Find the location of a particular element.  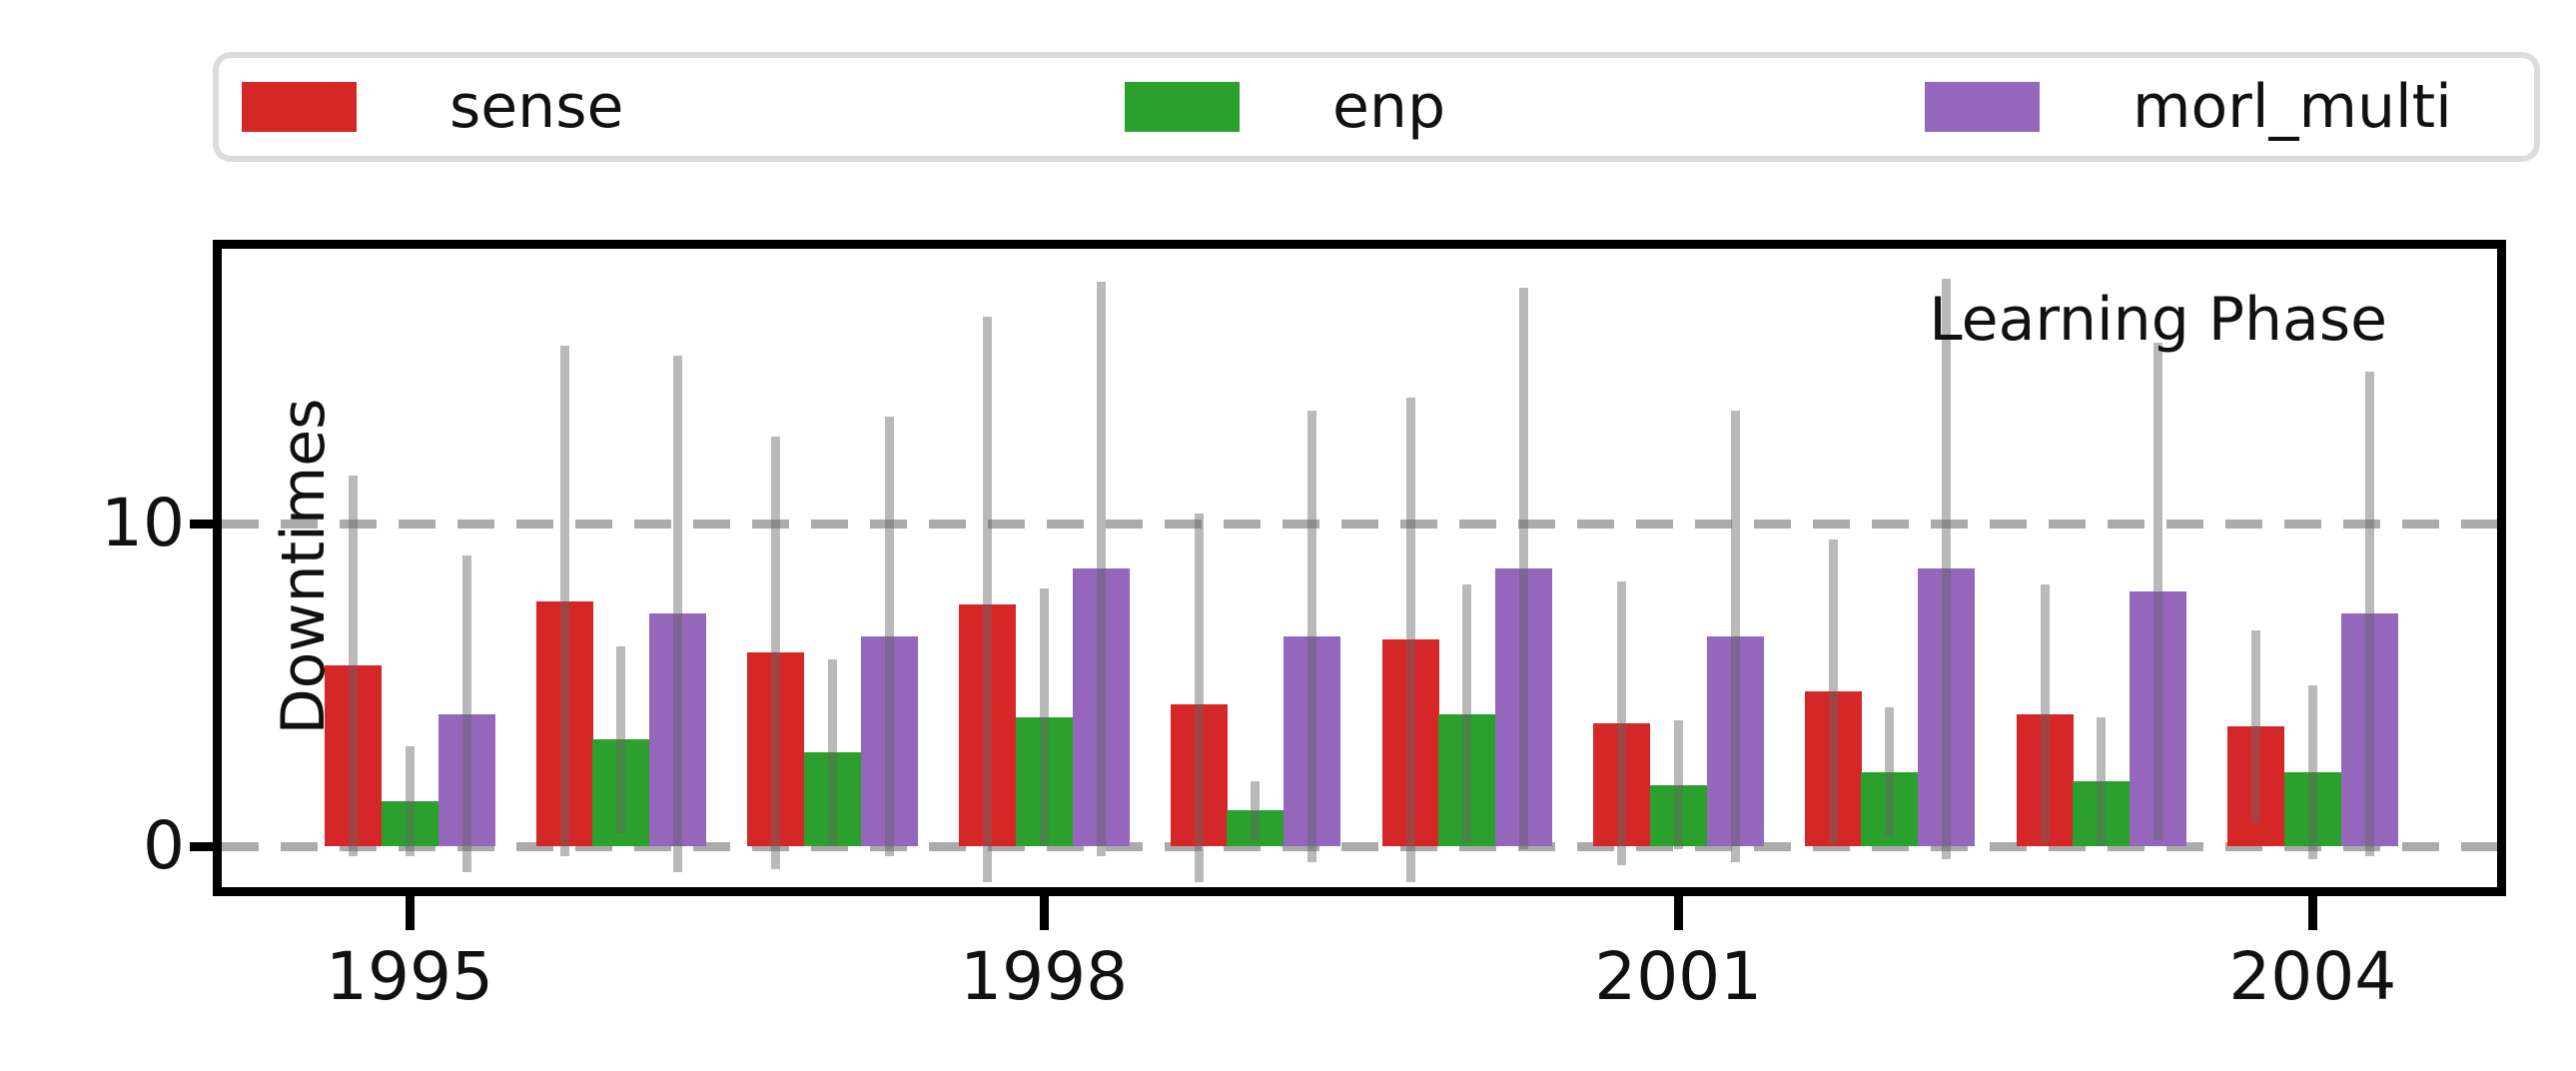

error-bar-morl_multi-1998 is located at coordinates (1101, 568).